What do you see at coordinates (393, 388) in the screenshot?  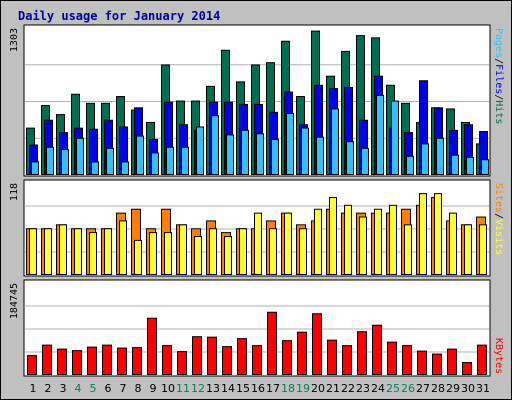 I see `day-label-25: 25` at bounding box center [393, 388].